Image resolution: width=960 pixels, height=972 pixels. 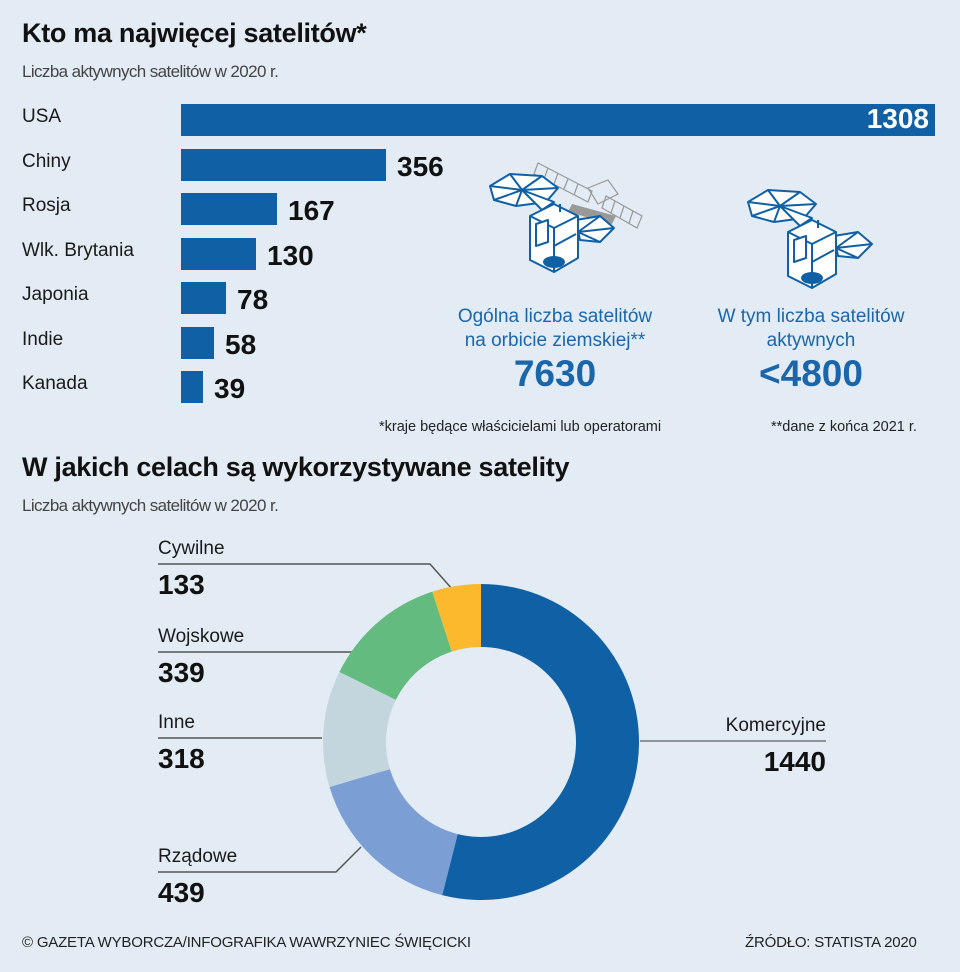 What do you see at coordinates (42, 116) in the screenshot?
I see `bar-label: USA` at bounding box center [42, 116].